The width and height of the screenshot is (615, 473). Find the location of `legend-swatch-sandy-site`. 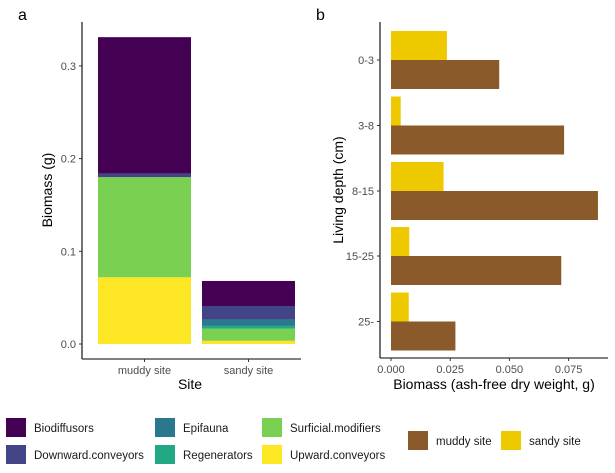

legend-swatch-sandy-site is located at coordinates (511, 440).